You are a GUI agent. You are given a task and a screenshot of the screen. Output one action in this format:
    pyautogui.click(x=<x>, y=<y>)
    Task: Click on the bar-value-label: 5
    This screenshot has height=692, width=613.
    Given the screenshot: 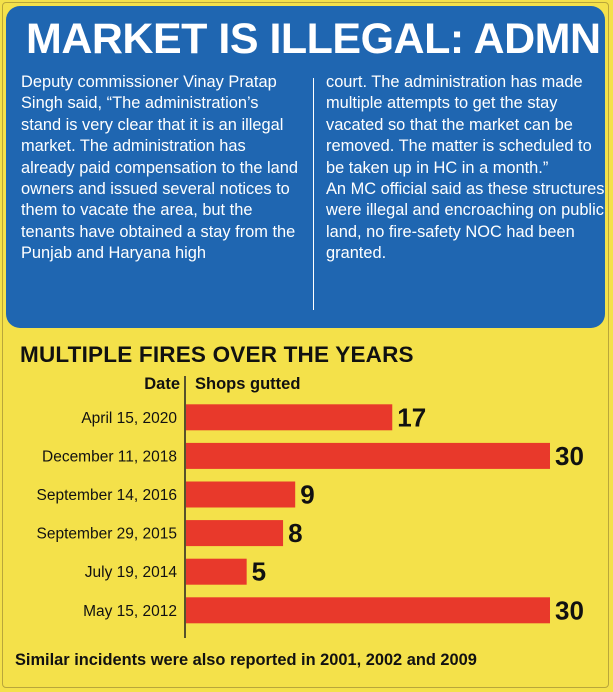 What is the action you would take?
    pyautogui.click(x=259, y=572)
    